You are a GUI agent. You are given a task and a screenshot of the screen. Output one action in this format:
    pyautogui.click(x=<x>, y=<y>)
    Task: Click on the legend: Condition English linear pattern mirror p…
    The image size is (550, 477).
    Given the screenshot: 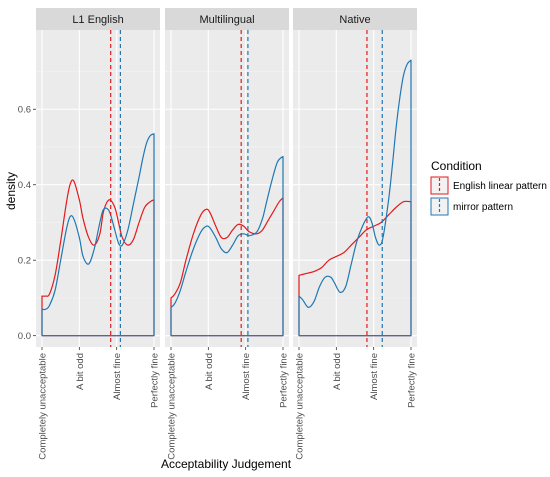 What is the action you would take?
    pyautogui.click(x=488, y=187)
    